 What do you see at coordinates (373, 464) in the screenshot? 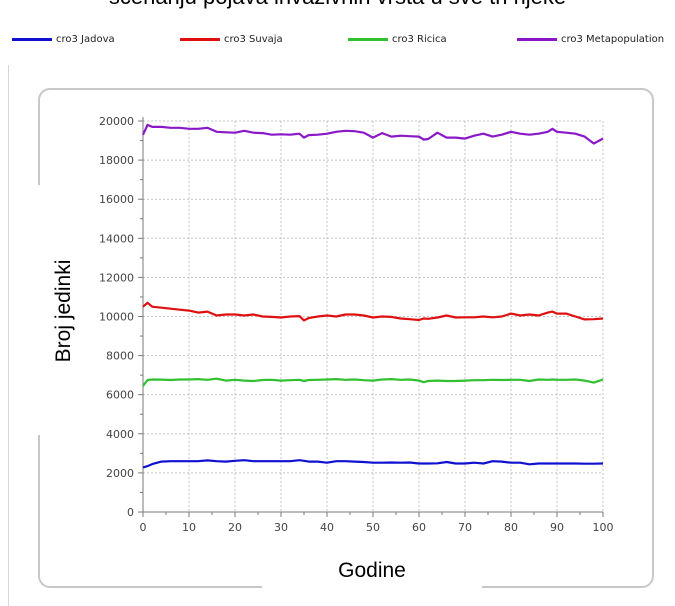
I see `series-line-cro3-jadova` at bounding box center [373, 464].